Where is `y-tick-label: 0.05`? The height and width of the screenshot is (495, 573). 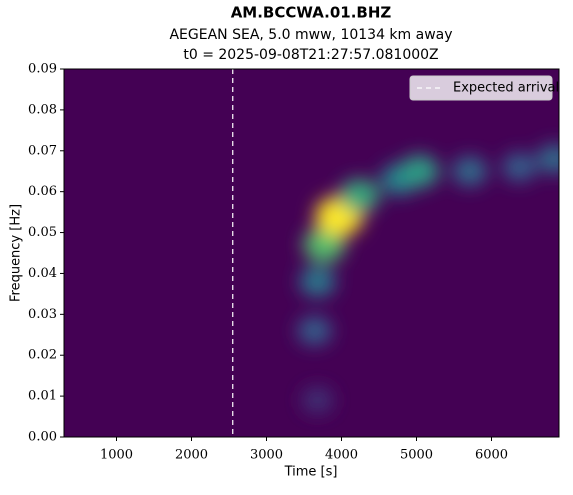 y-tick-label: 0.05 is located at coordinates (42, 232).